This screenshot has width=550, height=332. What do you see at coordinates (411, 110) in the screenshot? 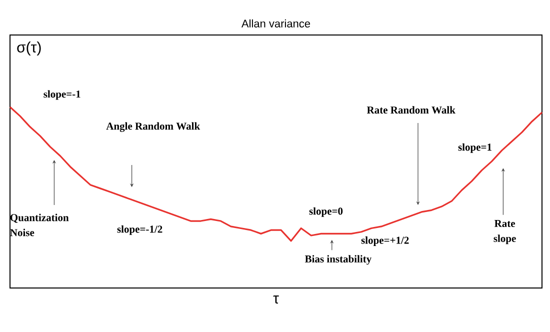
I see `annotation: Rate Random Walk` at bounding box center [411, 110].